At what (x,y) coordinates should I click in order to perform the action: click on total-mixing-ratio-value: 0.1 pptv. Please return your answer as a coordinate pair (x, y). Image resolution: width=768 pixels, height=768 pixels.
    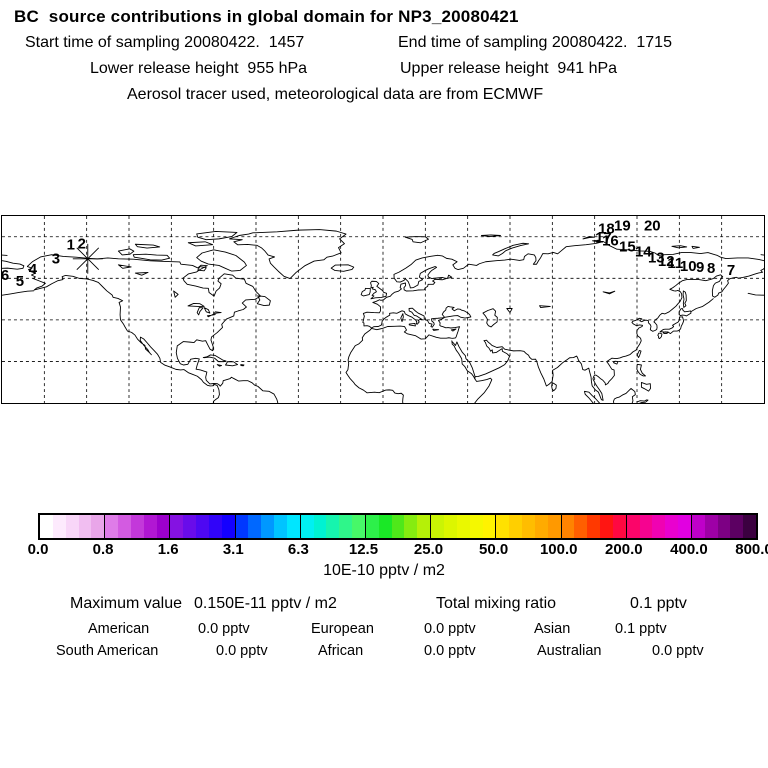
    Looking at the image, I should click on (658, 603).